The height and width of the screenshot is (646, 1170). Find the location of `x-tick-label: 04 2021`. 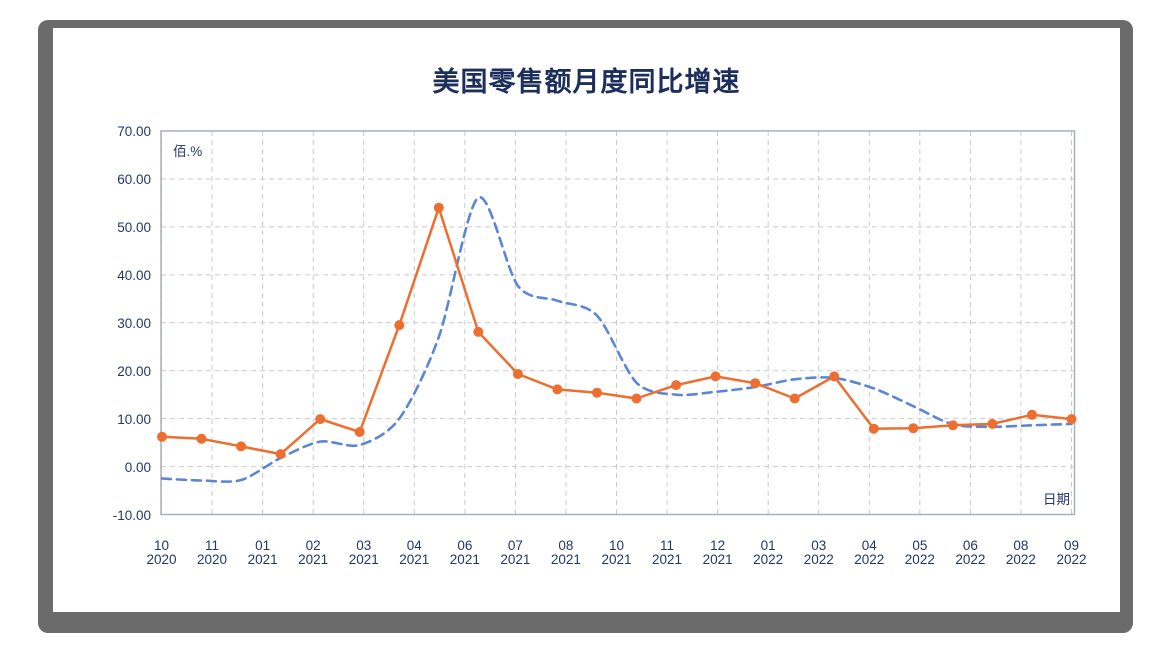

x-tick-label: 04 2021 is located at coordinates (414, 553).